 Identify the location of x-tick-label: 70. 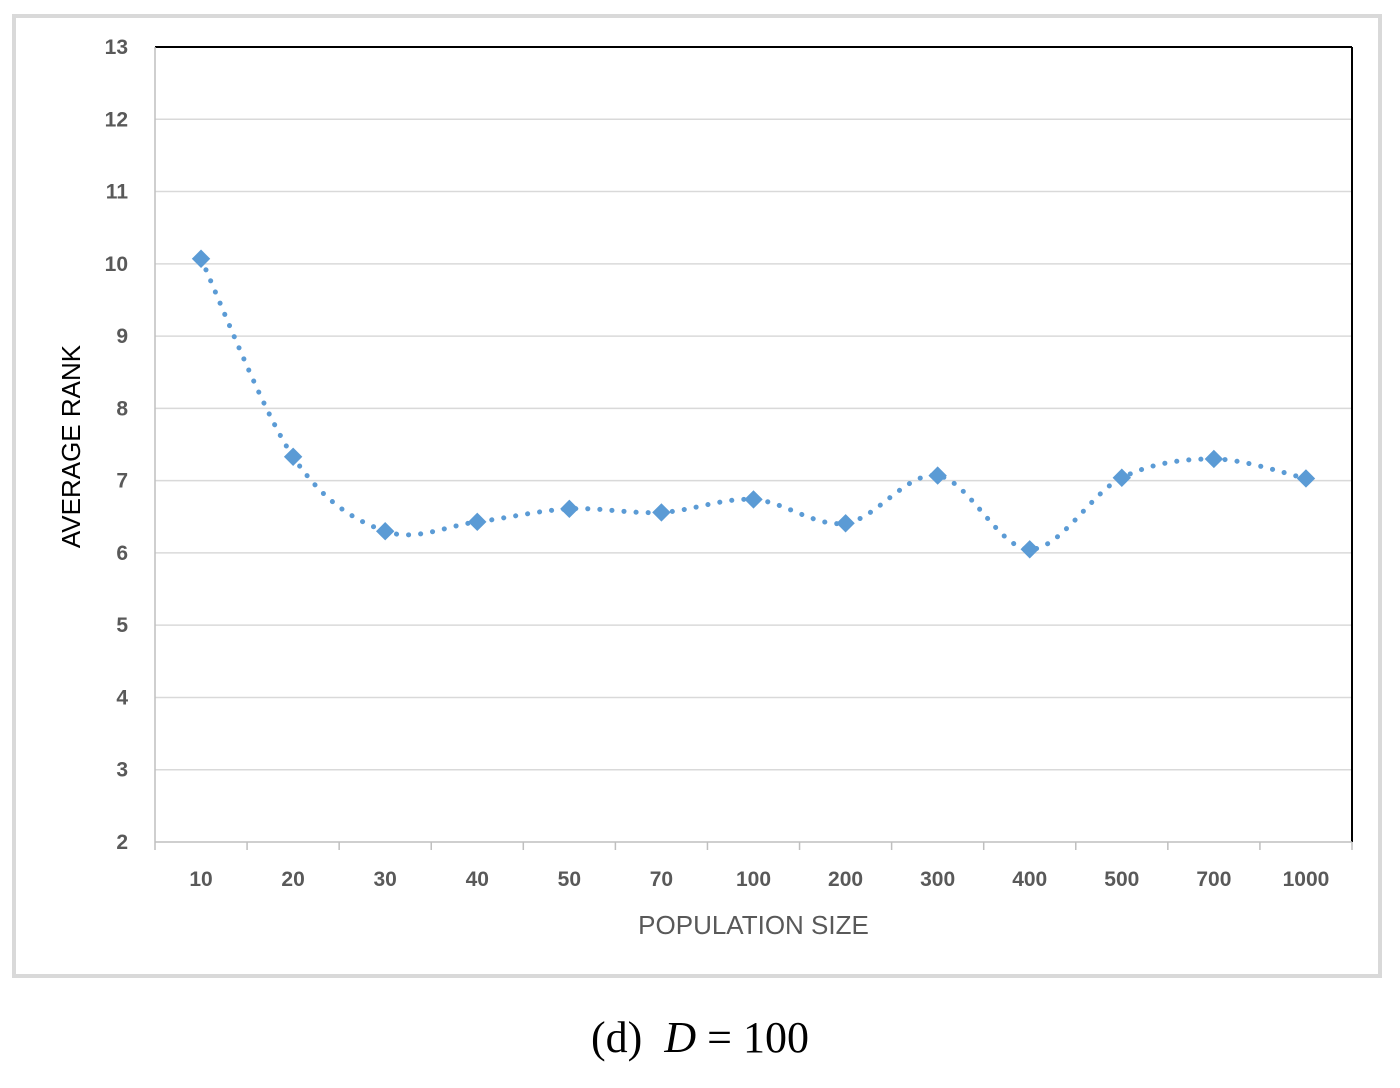
(661, 879).